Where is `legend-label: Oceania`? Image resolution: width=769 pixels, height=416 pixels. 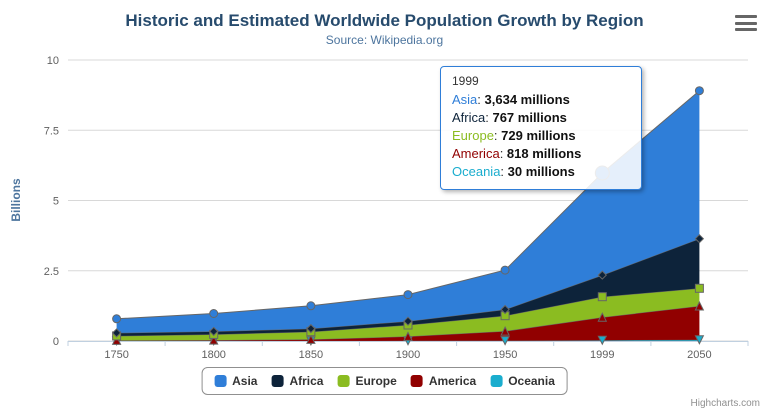
legend-label: Oceania is located at coordinates (531, 381).